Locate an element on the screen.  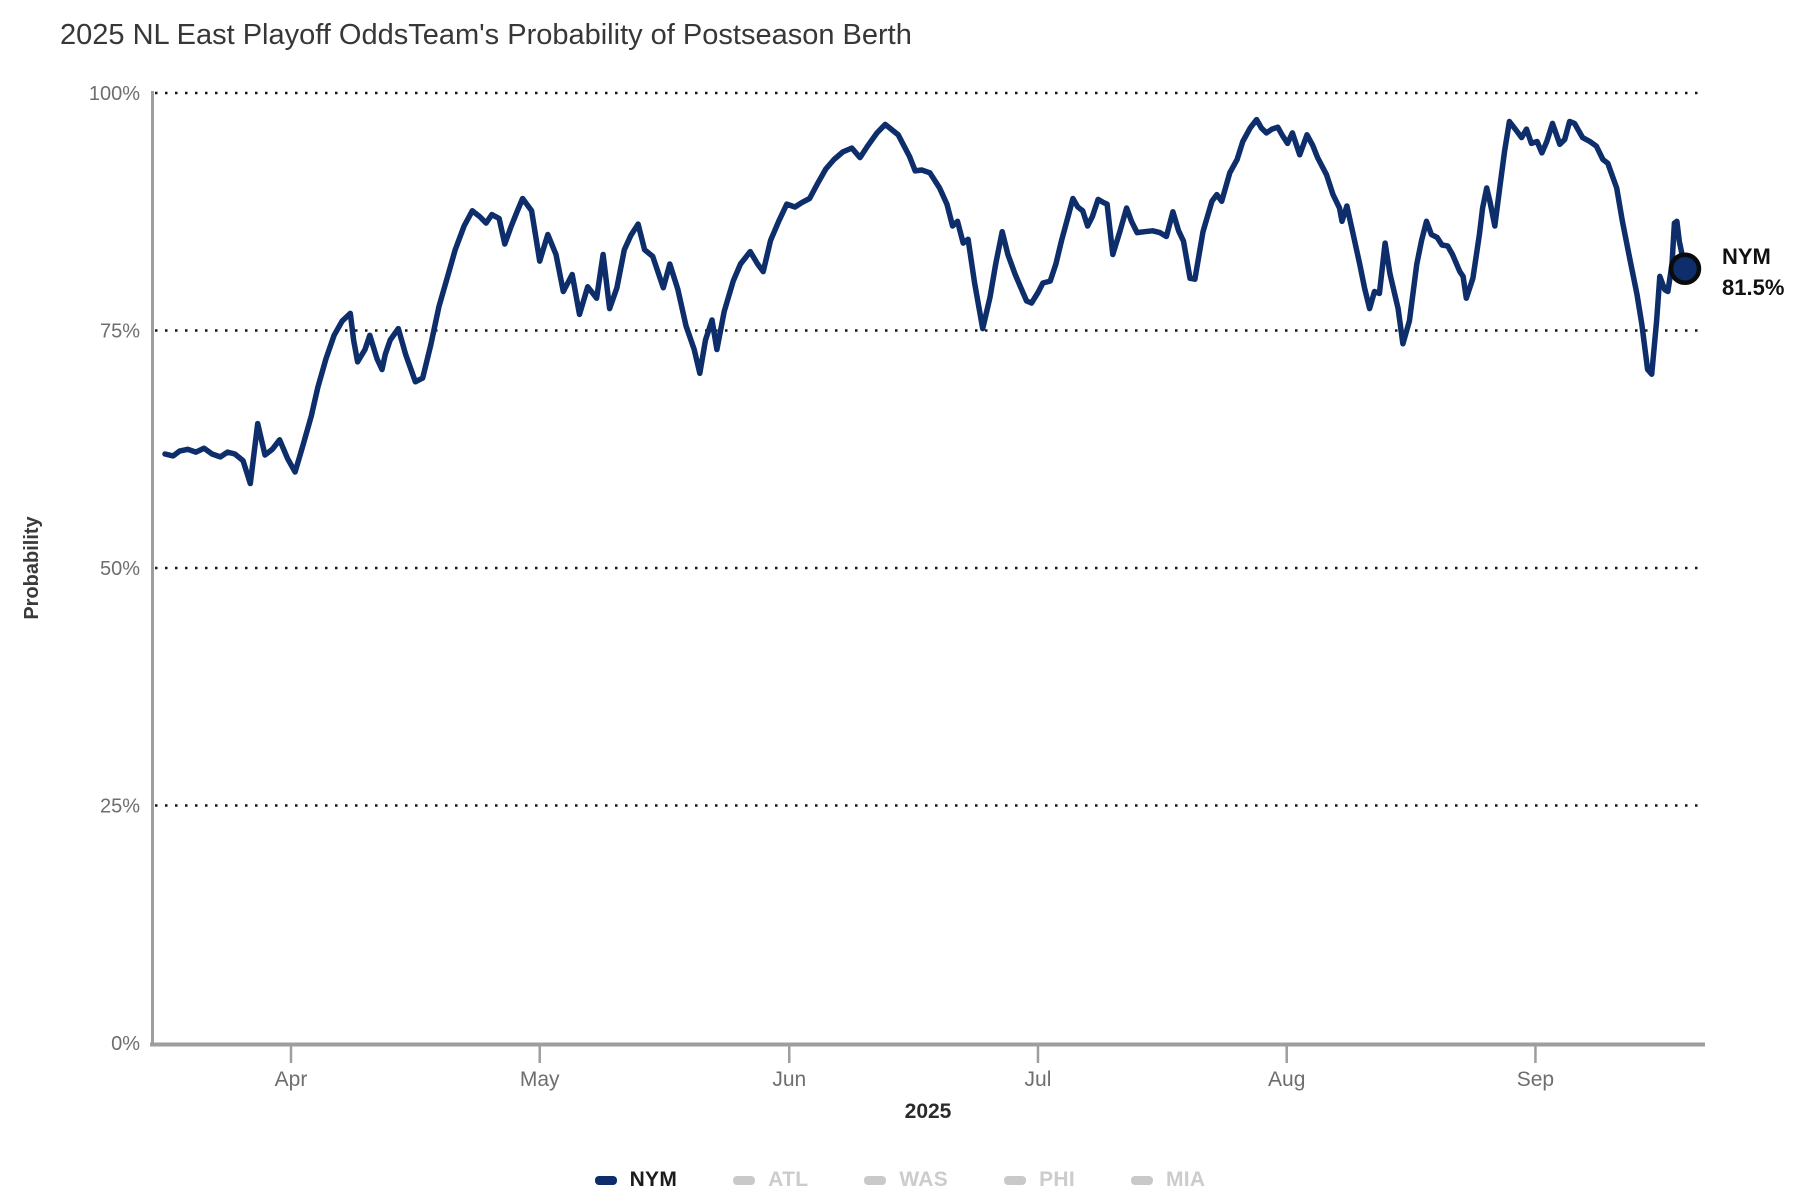
end-label-team: NYM is located at coordinates (1746, 256).